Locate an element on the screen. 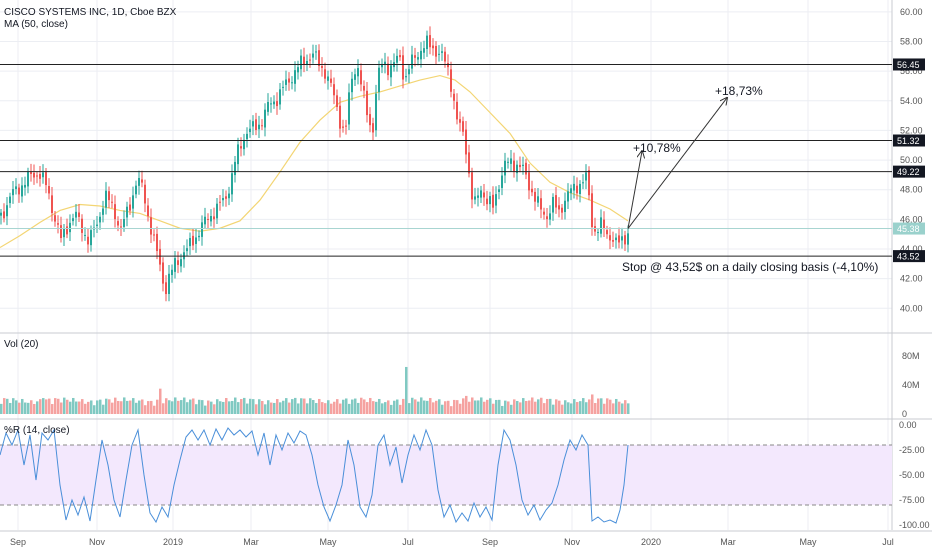 This screenshot has height=555, width=932. target-1-label: +10,78% is located at coordinates (657, 148).